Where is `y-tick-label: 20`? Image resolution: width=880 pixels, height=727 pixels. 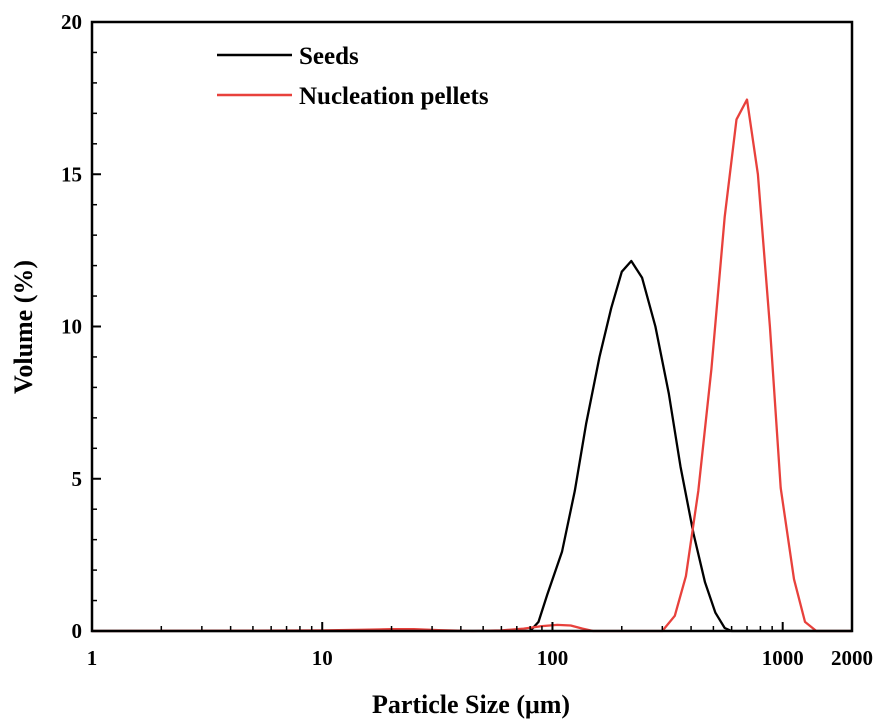 y-tick-label: 20 is located at coordinates (71, 22).